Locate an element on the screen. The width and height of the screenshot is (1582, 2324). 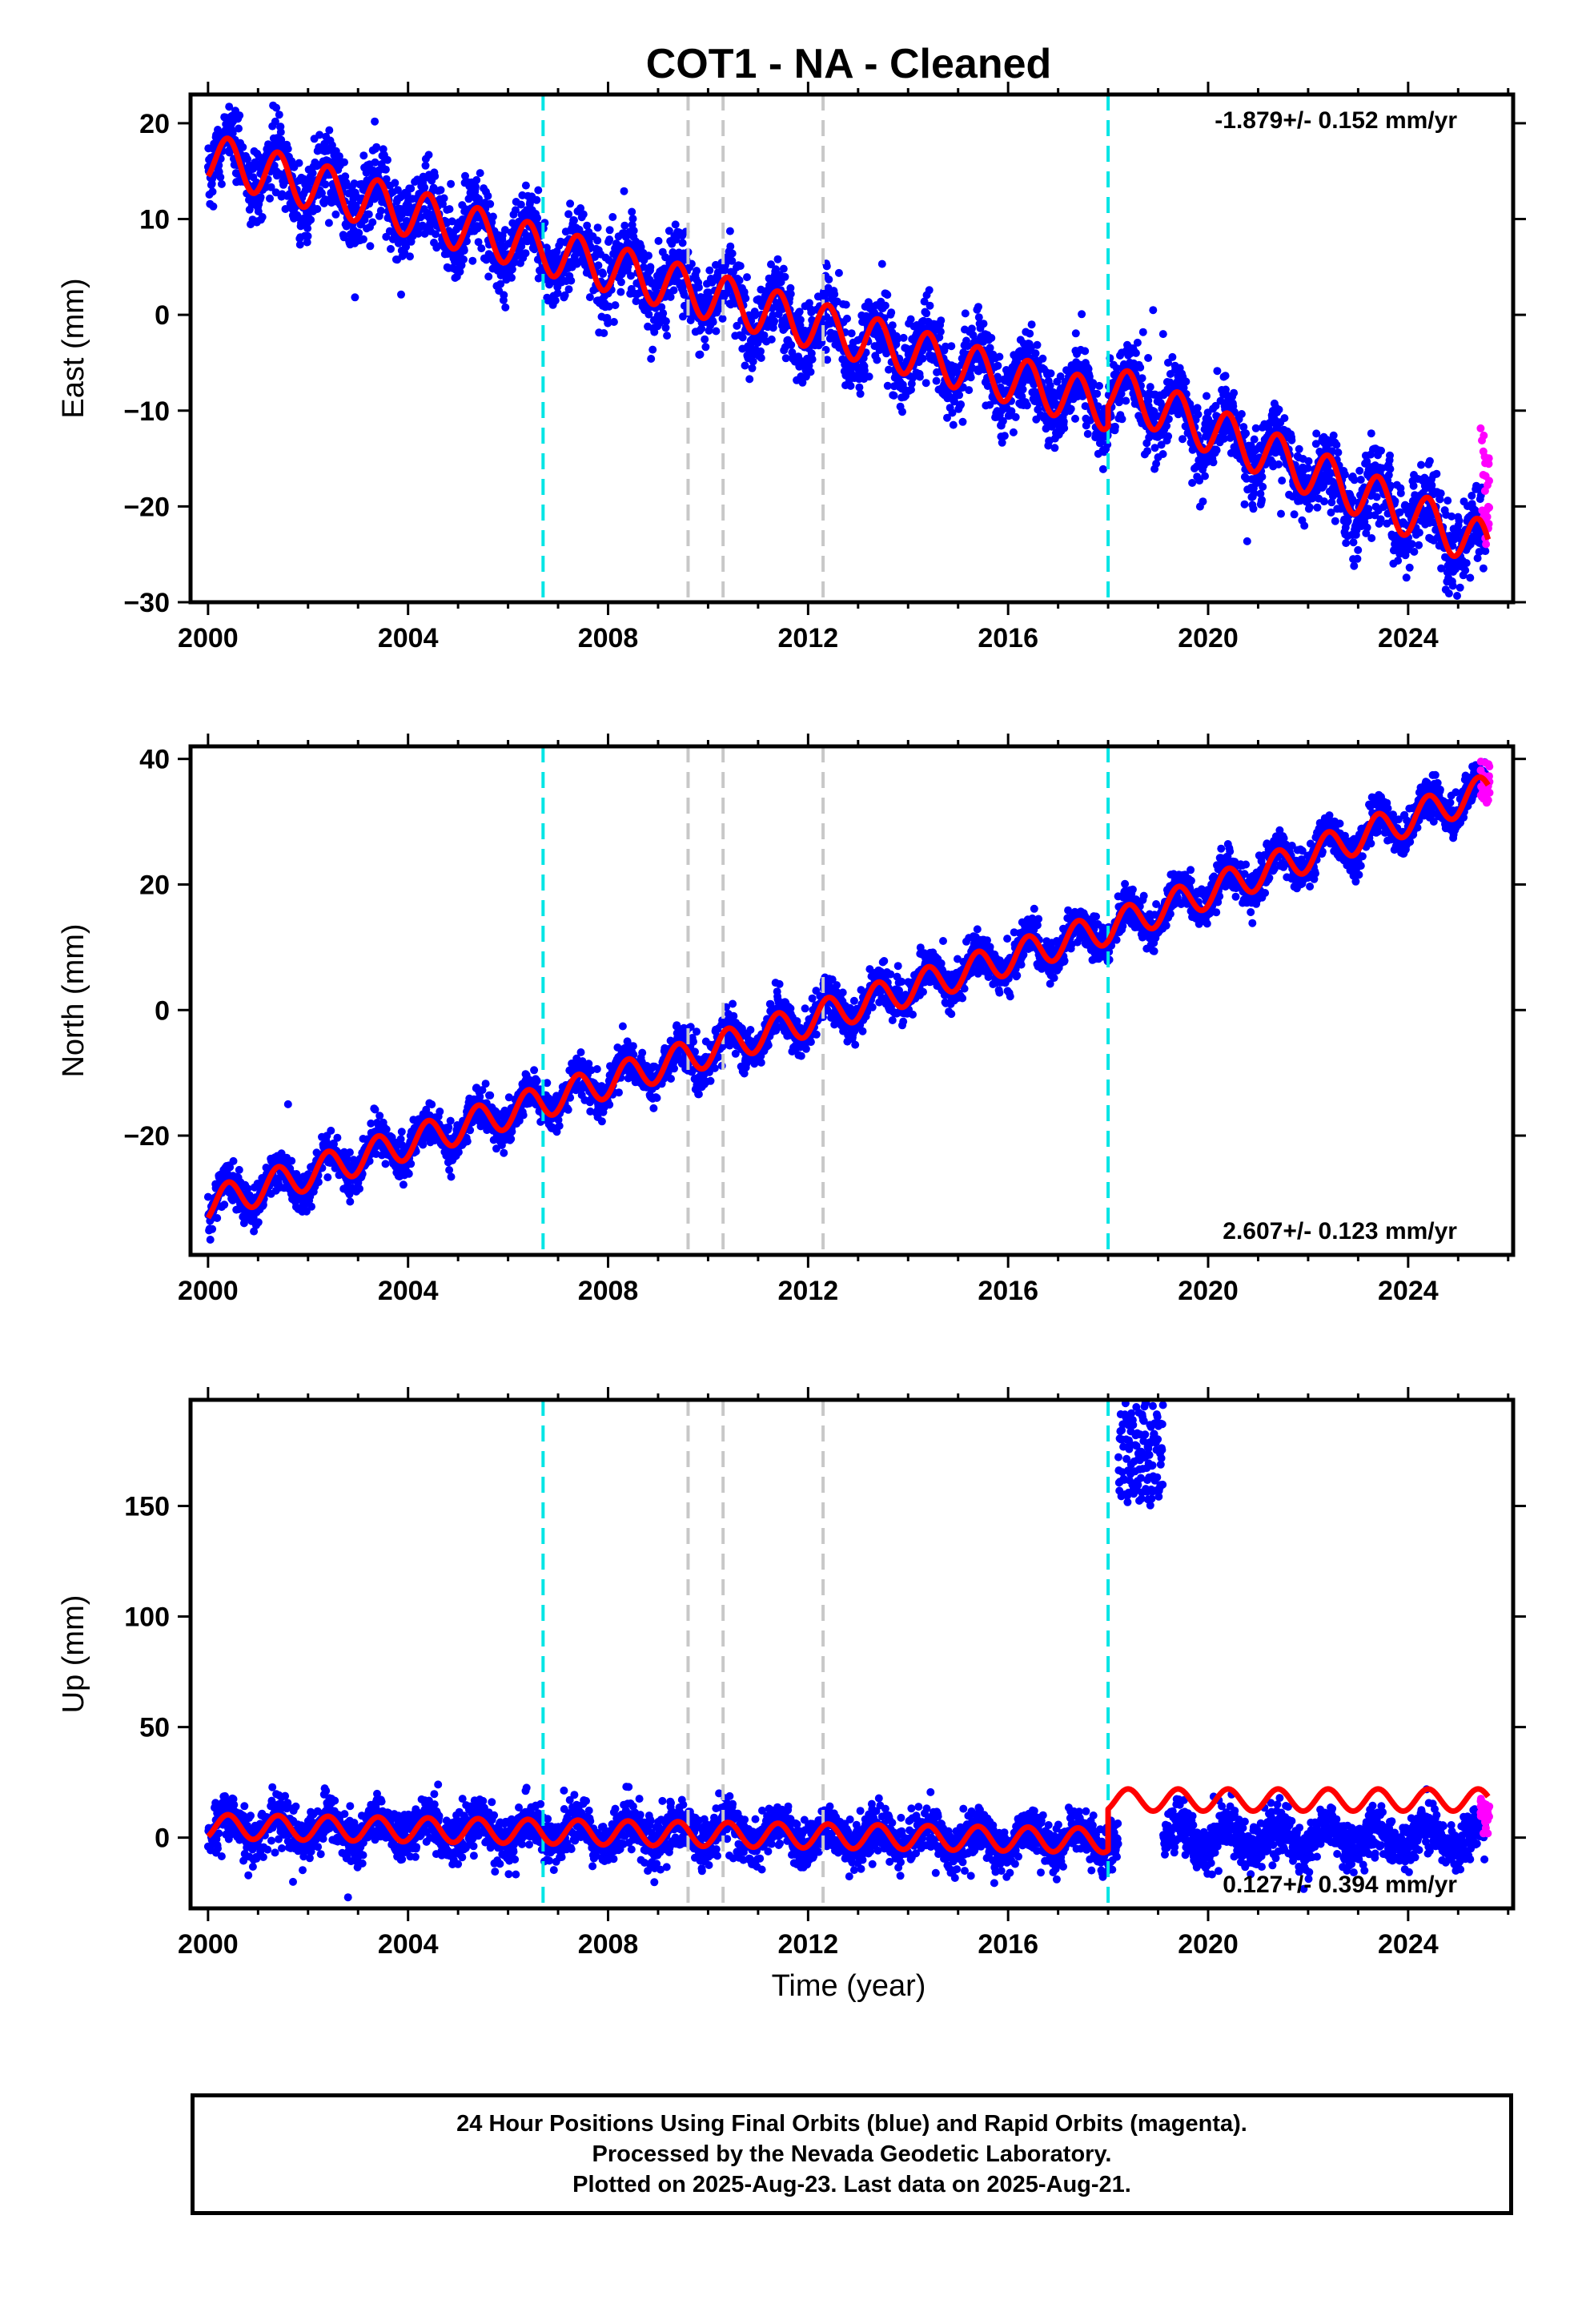
east-x-tick-label: 2004 is located at coordinates (409, 638).